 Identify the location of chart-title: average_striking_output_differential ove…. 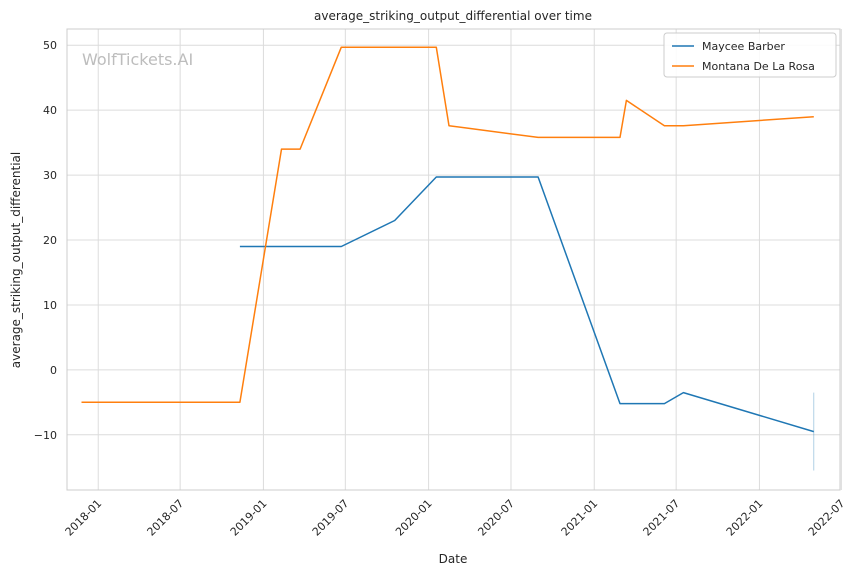
(453, 16).